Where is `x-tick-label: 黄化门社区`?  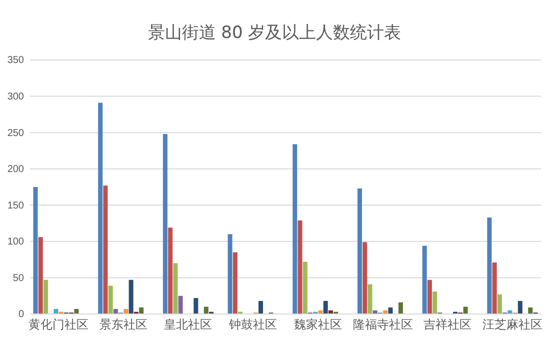 x-tick-label: 黄化门社区 is located at coordinates (58, 325).